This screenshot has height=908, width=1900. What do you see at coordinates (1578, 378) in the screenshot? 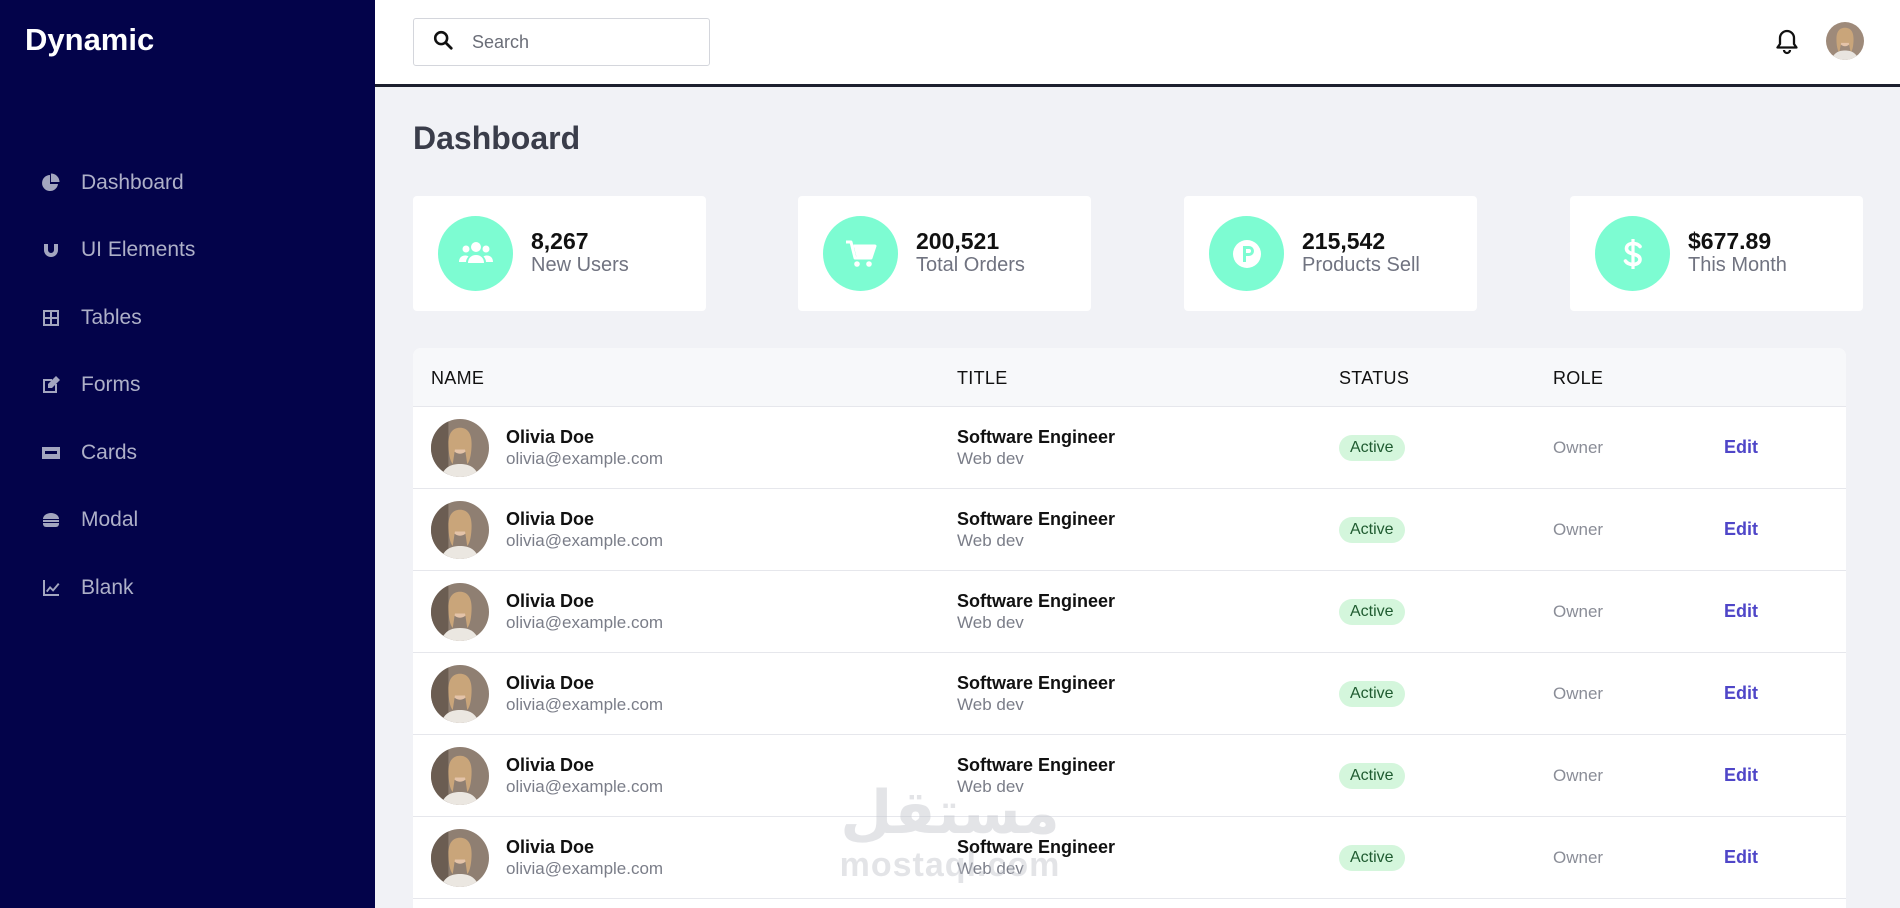
I see `column-header-role: ROLE` at bounding box center [1578, 378].